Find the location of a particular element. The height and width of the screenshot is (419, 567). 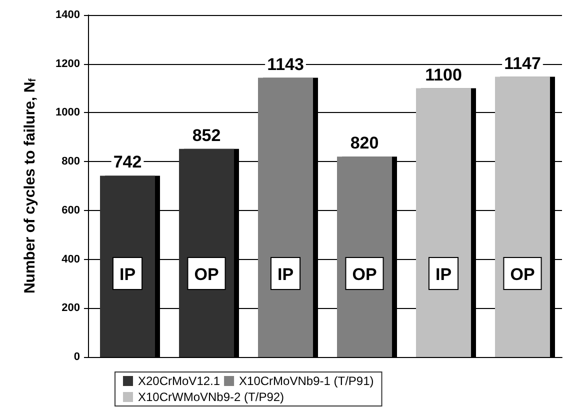

data-label: 1100 is located at coordinates (443, 74).